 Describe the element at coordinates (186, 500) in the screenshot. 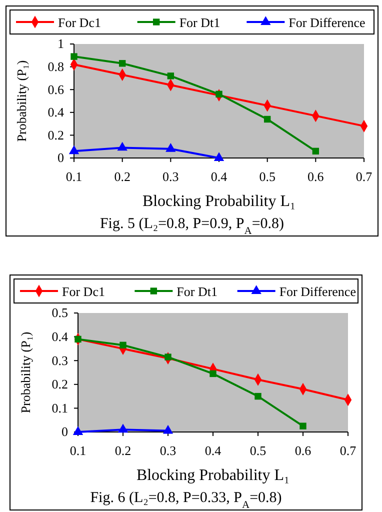

I see `text: Fig. 6 (L₂=0.8, P=0.33, P$_{A}$=0.8)` at that location.